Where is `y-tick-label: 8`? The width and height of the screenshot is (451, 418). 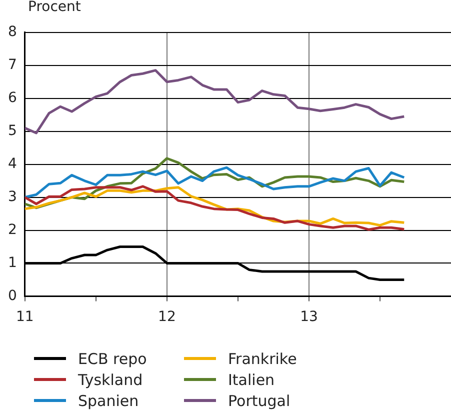 y-tick-label: 8 is located at coordinates (12, 32).